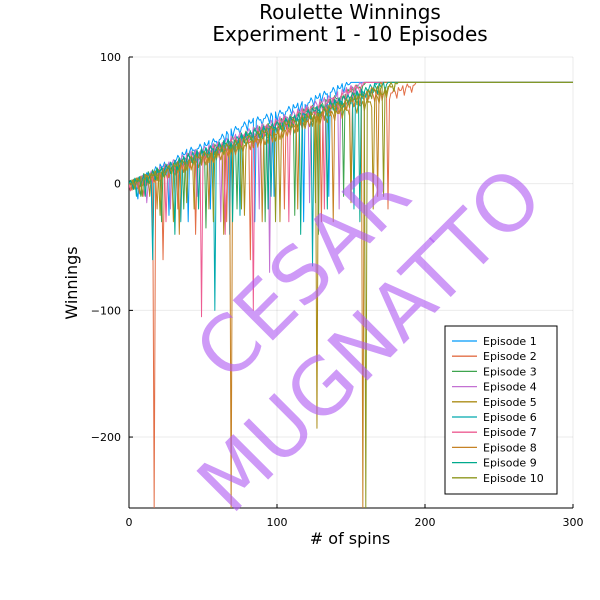 The image size is (600, 600). Describe the element at coordinates (350, 538) in the screenshot. I see `x-axis-label: # of spins` at that location.